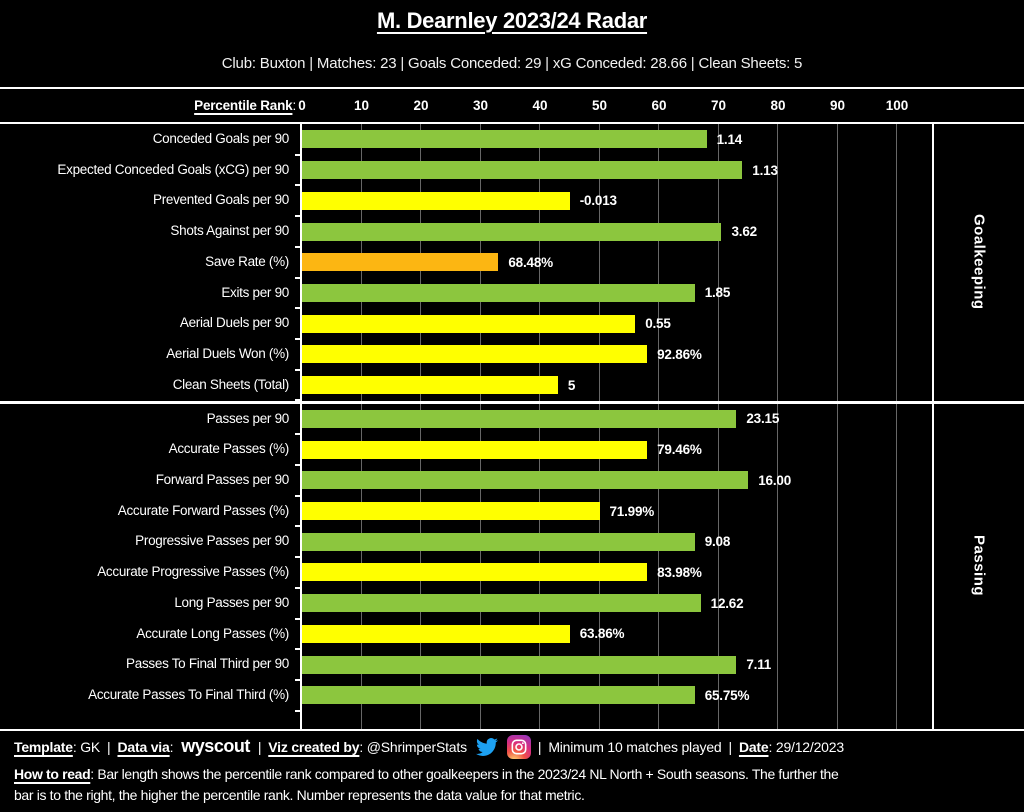  What do you see at coordinates (979, 262) in the screenshot?
I see `section-label-text: Goalkeeping` at bounding box center [979, 262].